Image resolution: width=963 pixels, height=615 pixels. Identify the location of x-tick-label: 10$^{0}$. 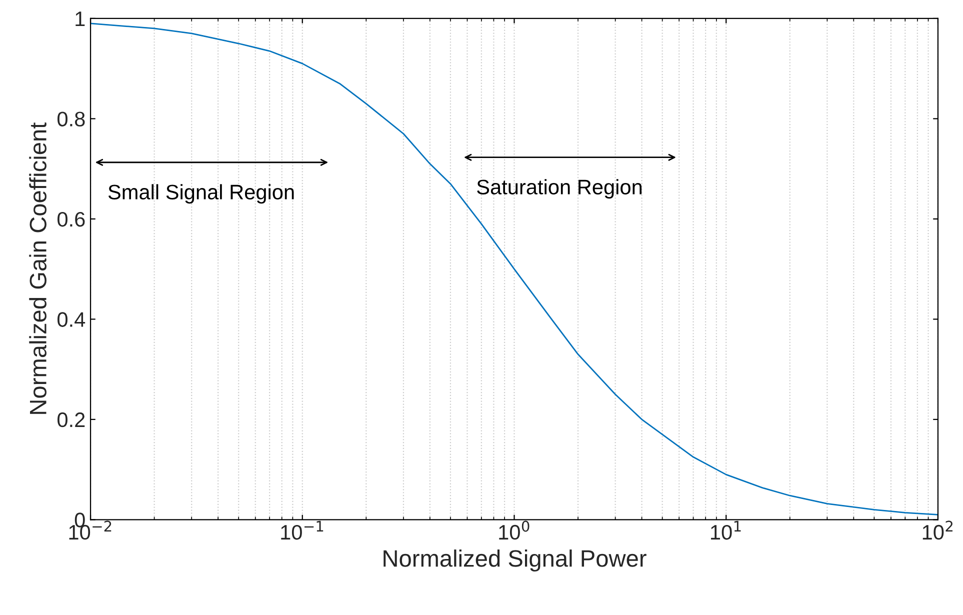
(514, 530).